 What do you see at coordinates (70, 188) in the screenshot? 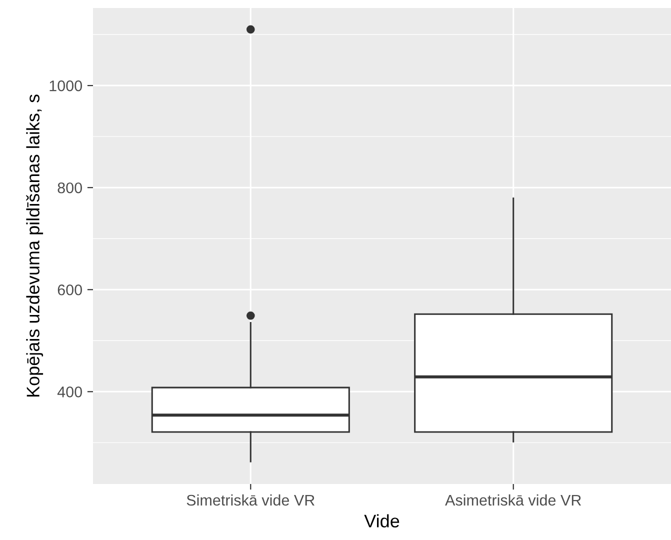
I see `y-tick-label: 800` at bounding box center [70, 188].